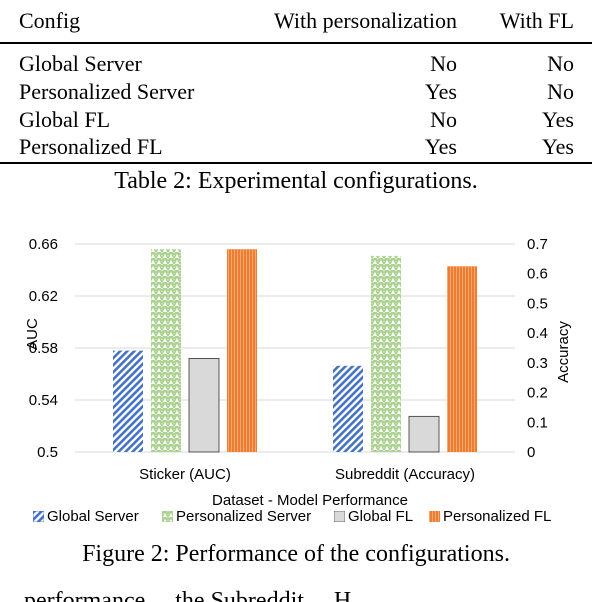 This screenshot has width=592, height=602. What do you see at coordinates (537, 333) in the screenshot?
I see `y2-tick-label: 0.4` at bounding box center [537, 333].